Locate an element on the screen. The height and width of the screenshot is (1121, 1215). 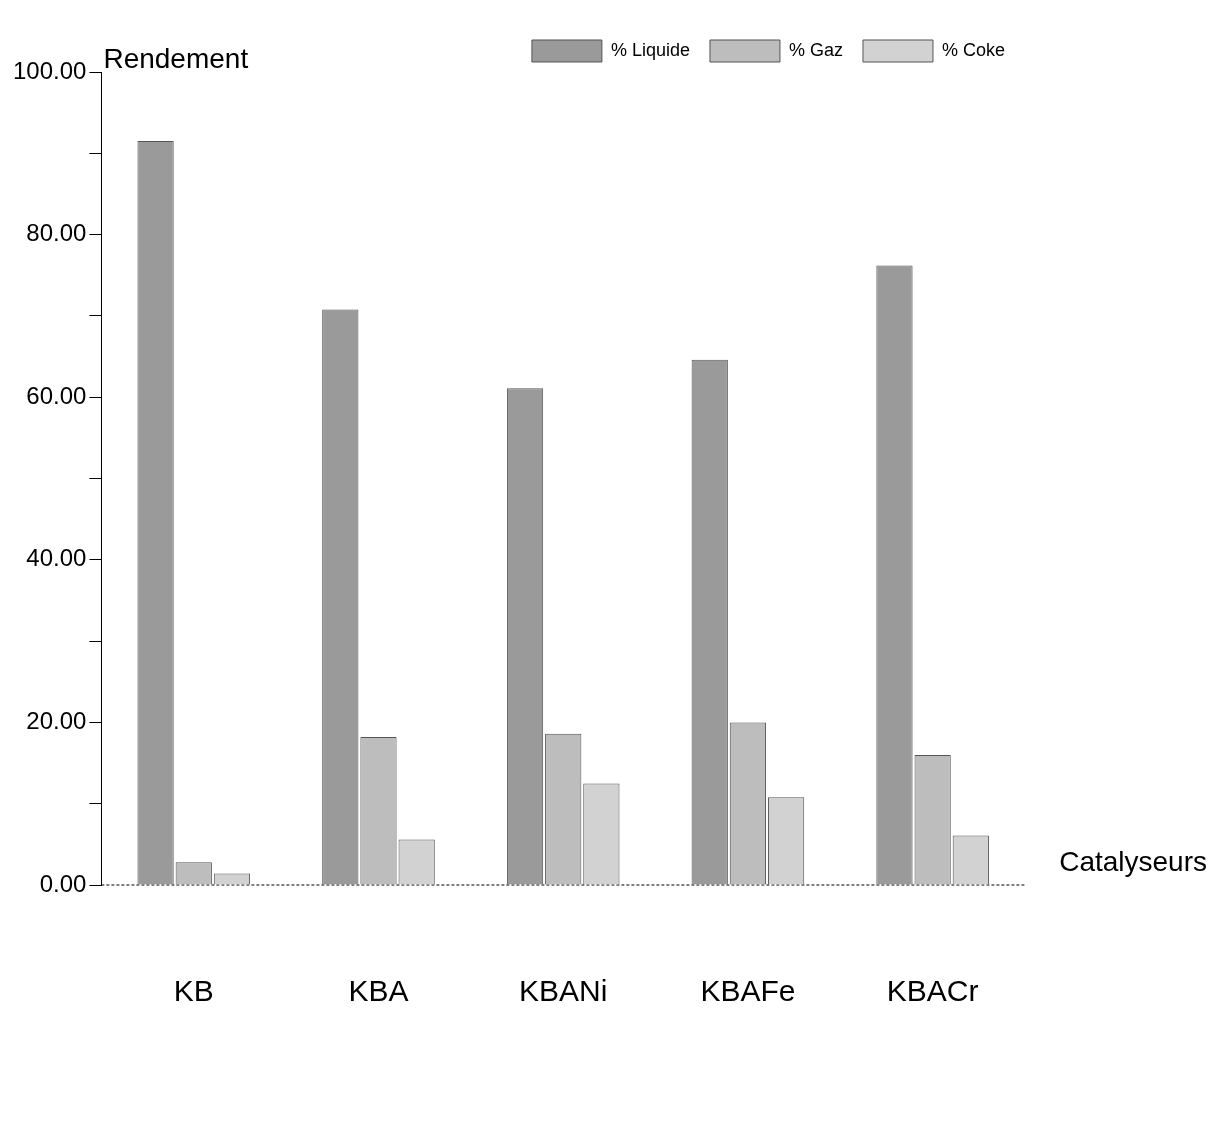
y-tick-label: 20.00 is located at coordinates (56, 721).